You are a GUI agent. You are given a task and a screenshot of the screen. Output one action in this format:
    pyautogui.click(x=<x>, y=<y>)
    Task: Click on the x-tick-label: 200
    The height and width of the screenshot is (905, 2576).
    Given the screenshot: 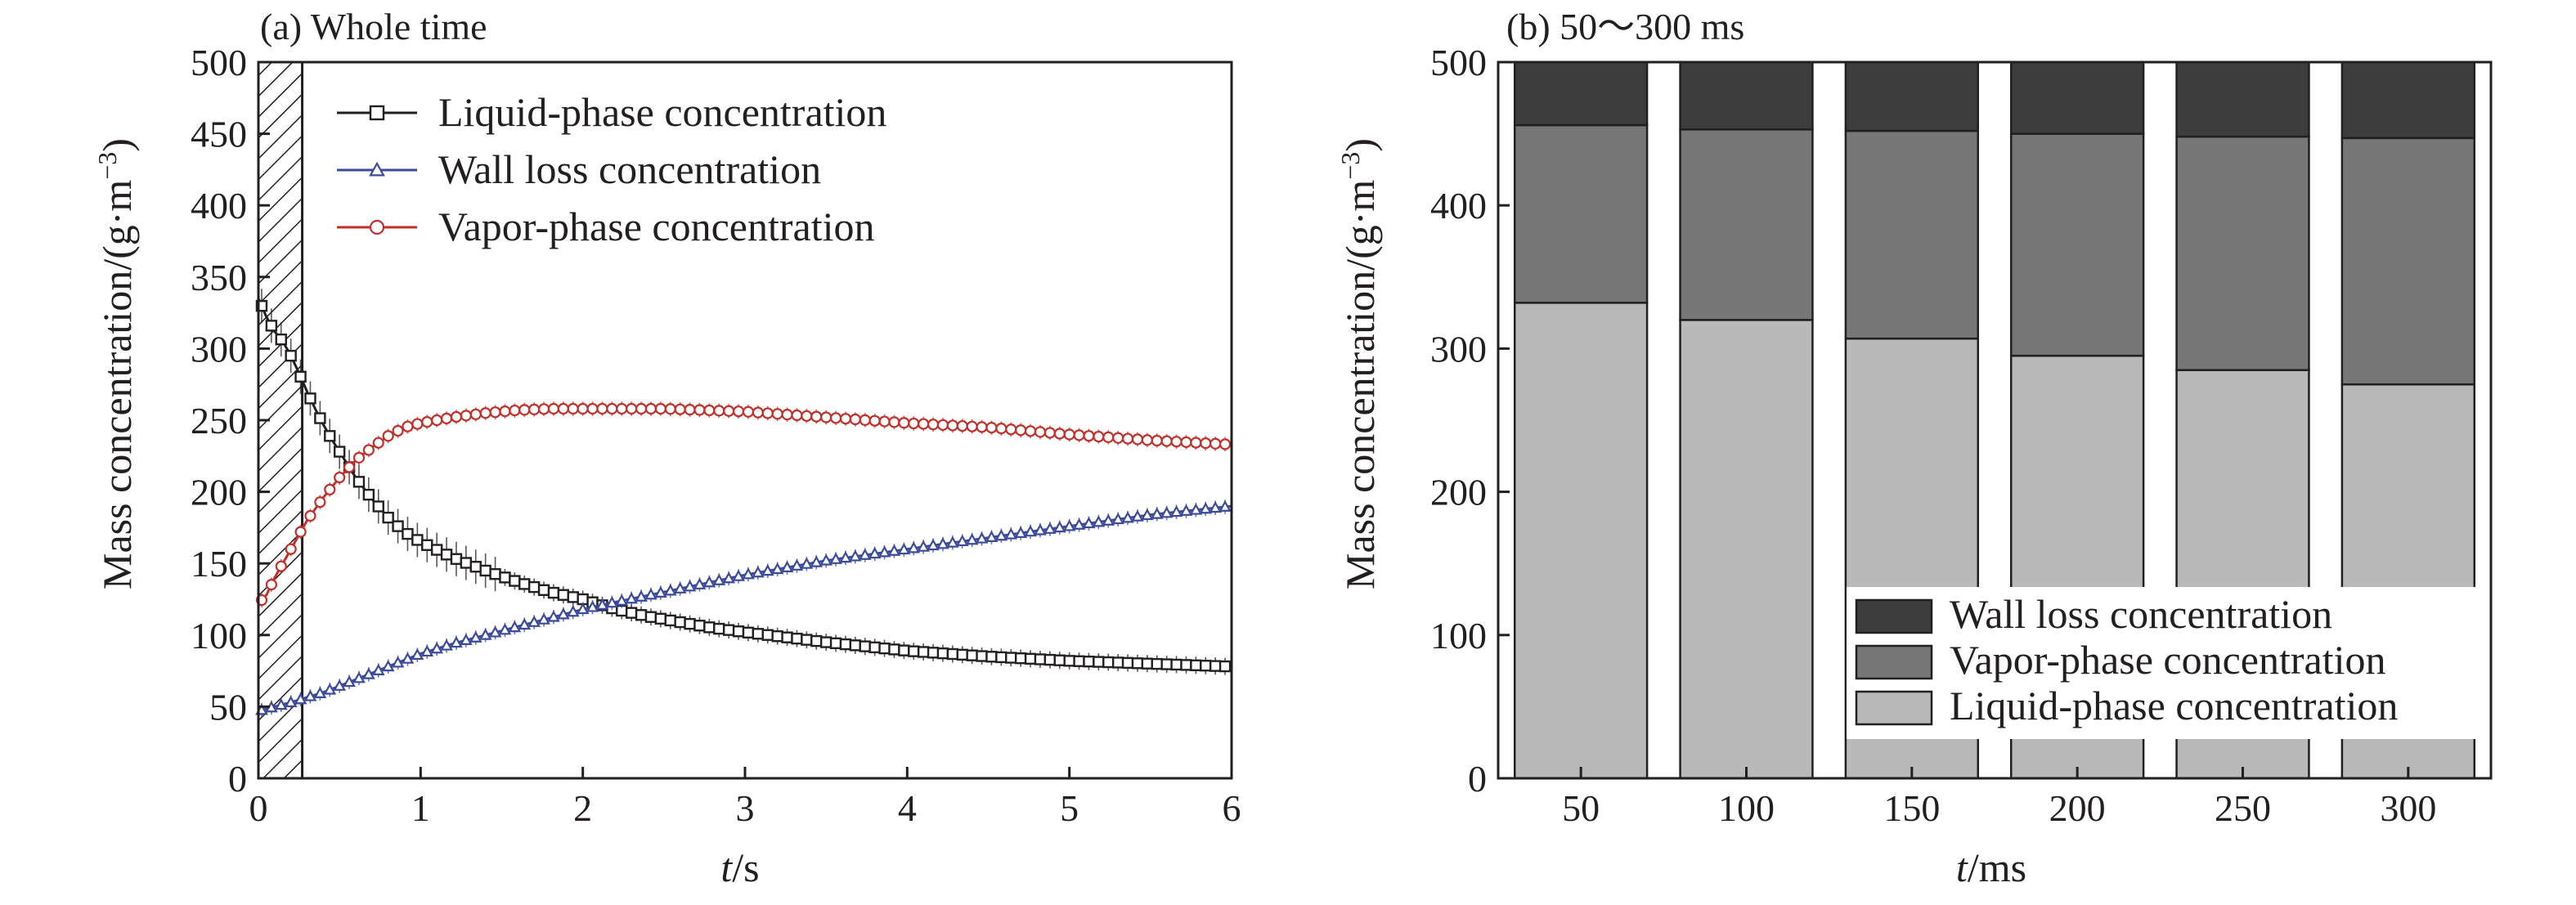 What is the action you would take?
    pyautogui.click(x=2077, y=808)
    